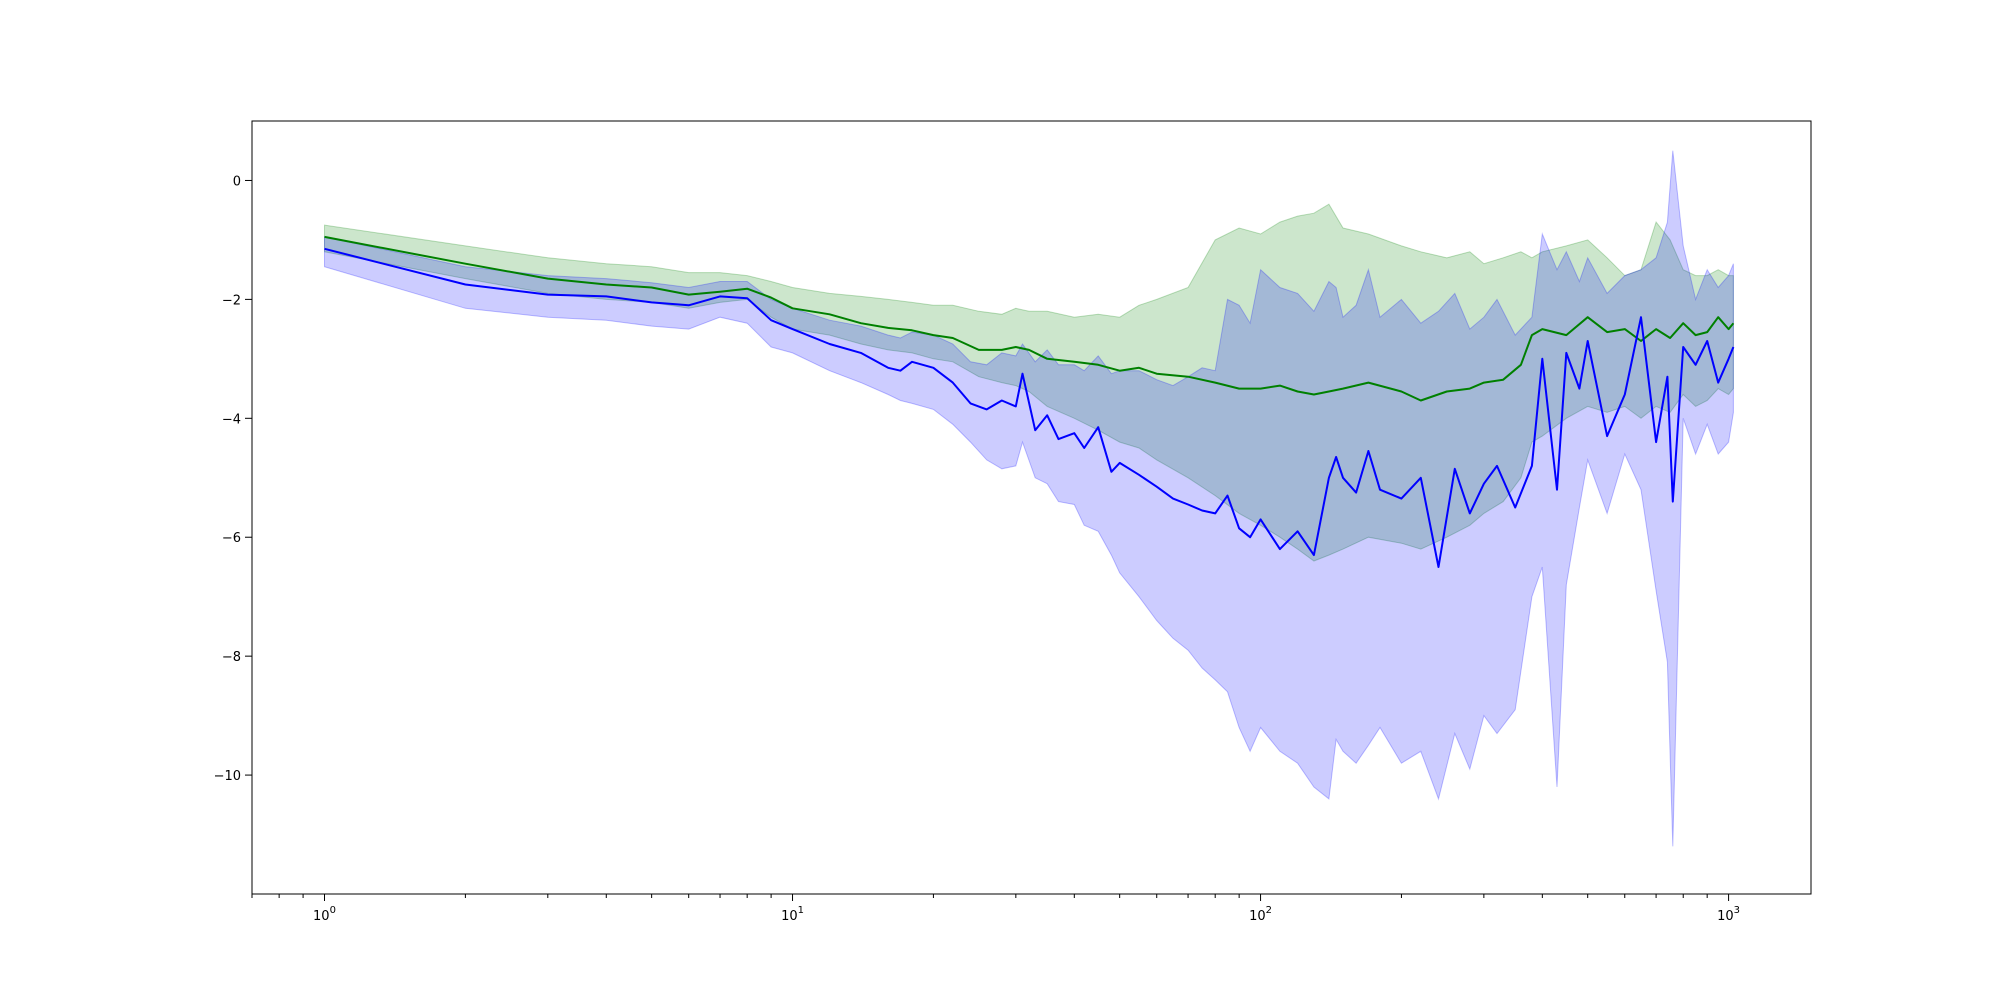  What do you see at coordinates (231, 657) in the screenshot?
I see `y-tick-label: −8` at bounding box center [231, 657].